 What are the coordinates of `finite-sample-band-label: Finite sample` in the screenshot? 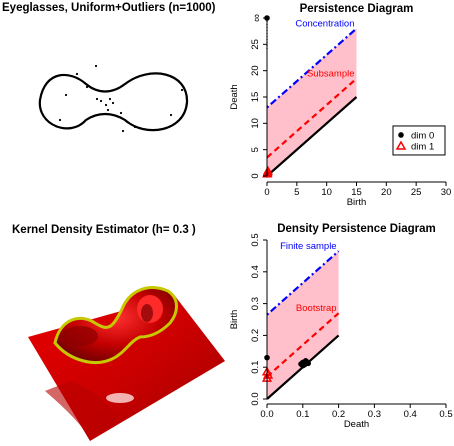 It's located at (308, 246).